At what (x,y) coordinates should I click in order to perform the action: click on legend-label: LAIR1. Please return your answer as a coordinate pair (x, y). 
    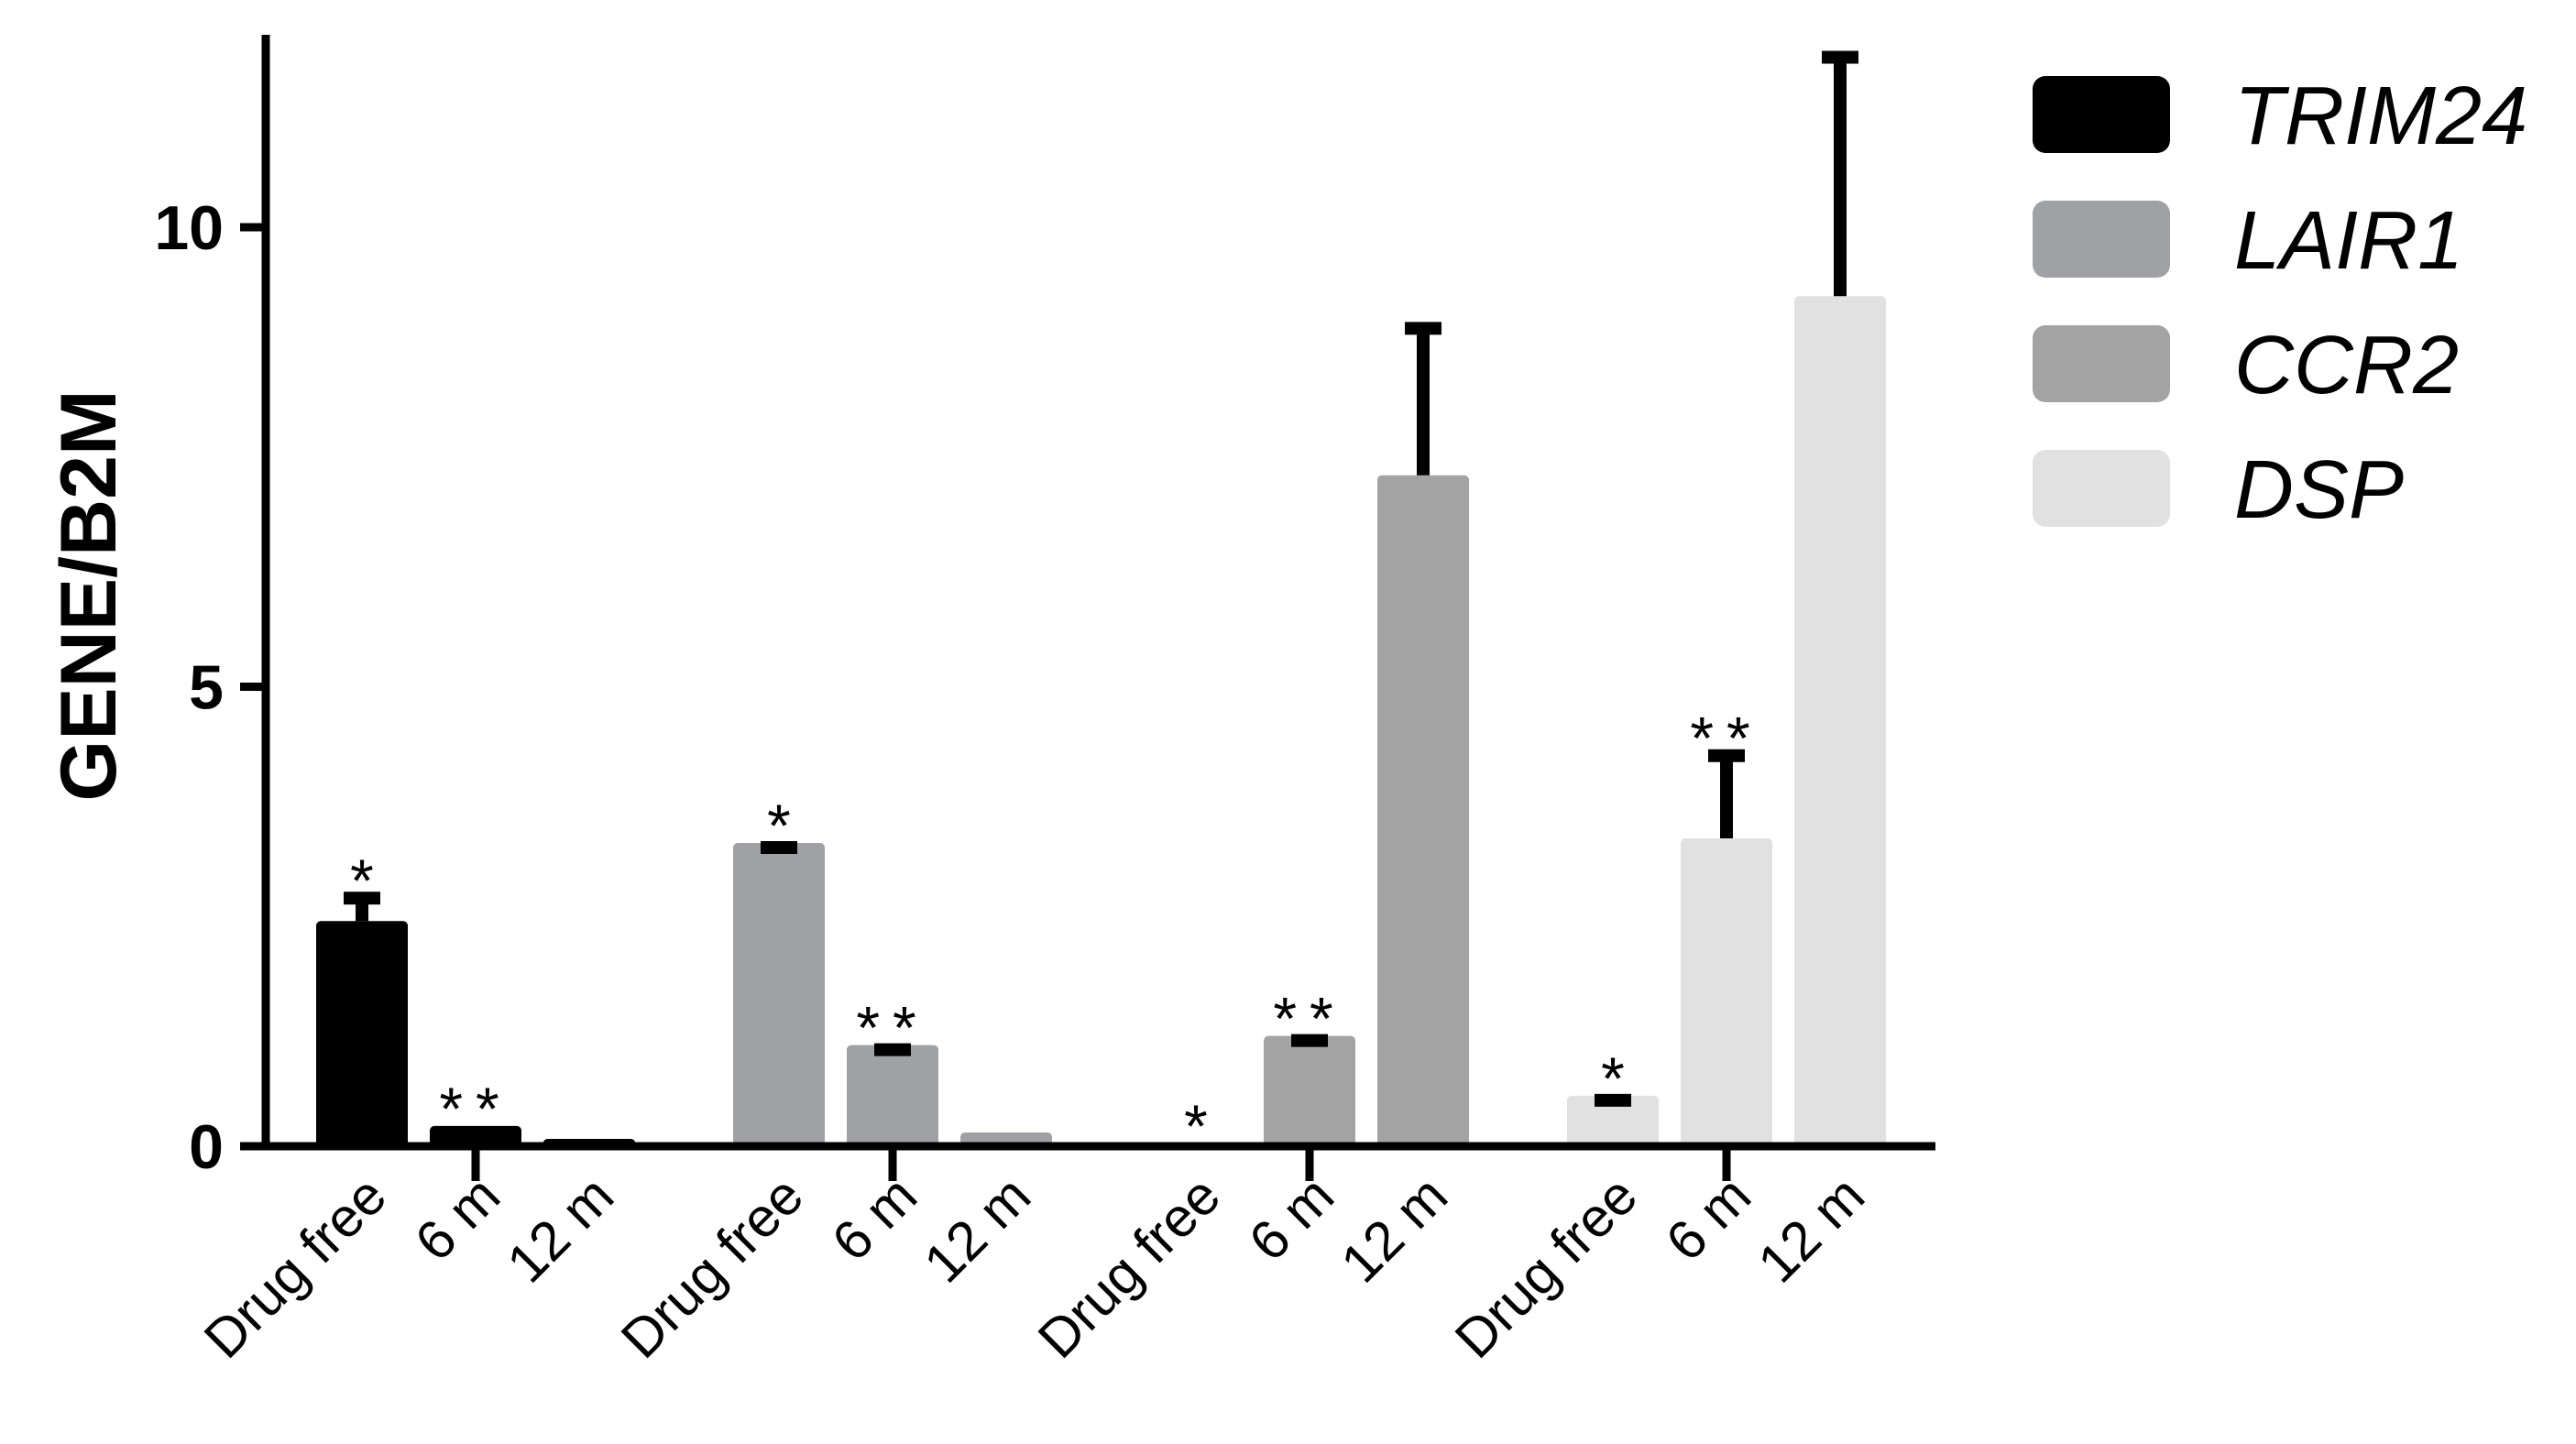
    Looking at the image, I should click on (2348, 241).